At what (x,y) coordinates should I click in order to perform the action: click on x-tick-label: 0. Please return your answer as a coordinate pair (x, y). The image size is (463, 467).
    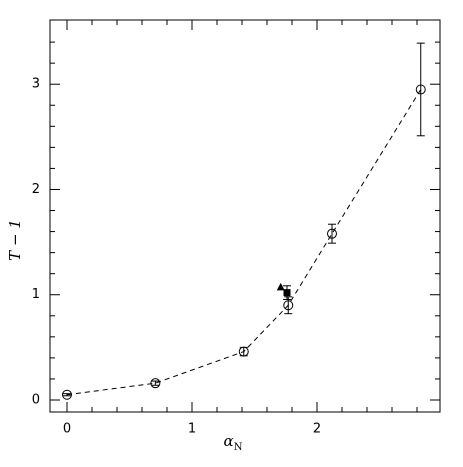
    Looking at the image, I should click on (67, 429).